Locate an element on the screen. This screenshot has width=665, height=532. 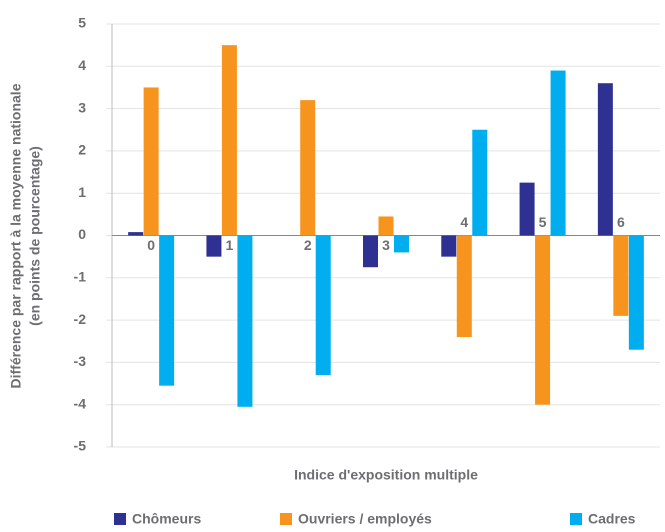
y-tick-label: -3 is located at coordinates (80, 361).